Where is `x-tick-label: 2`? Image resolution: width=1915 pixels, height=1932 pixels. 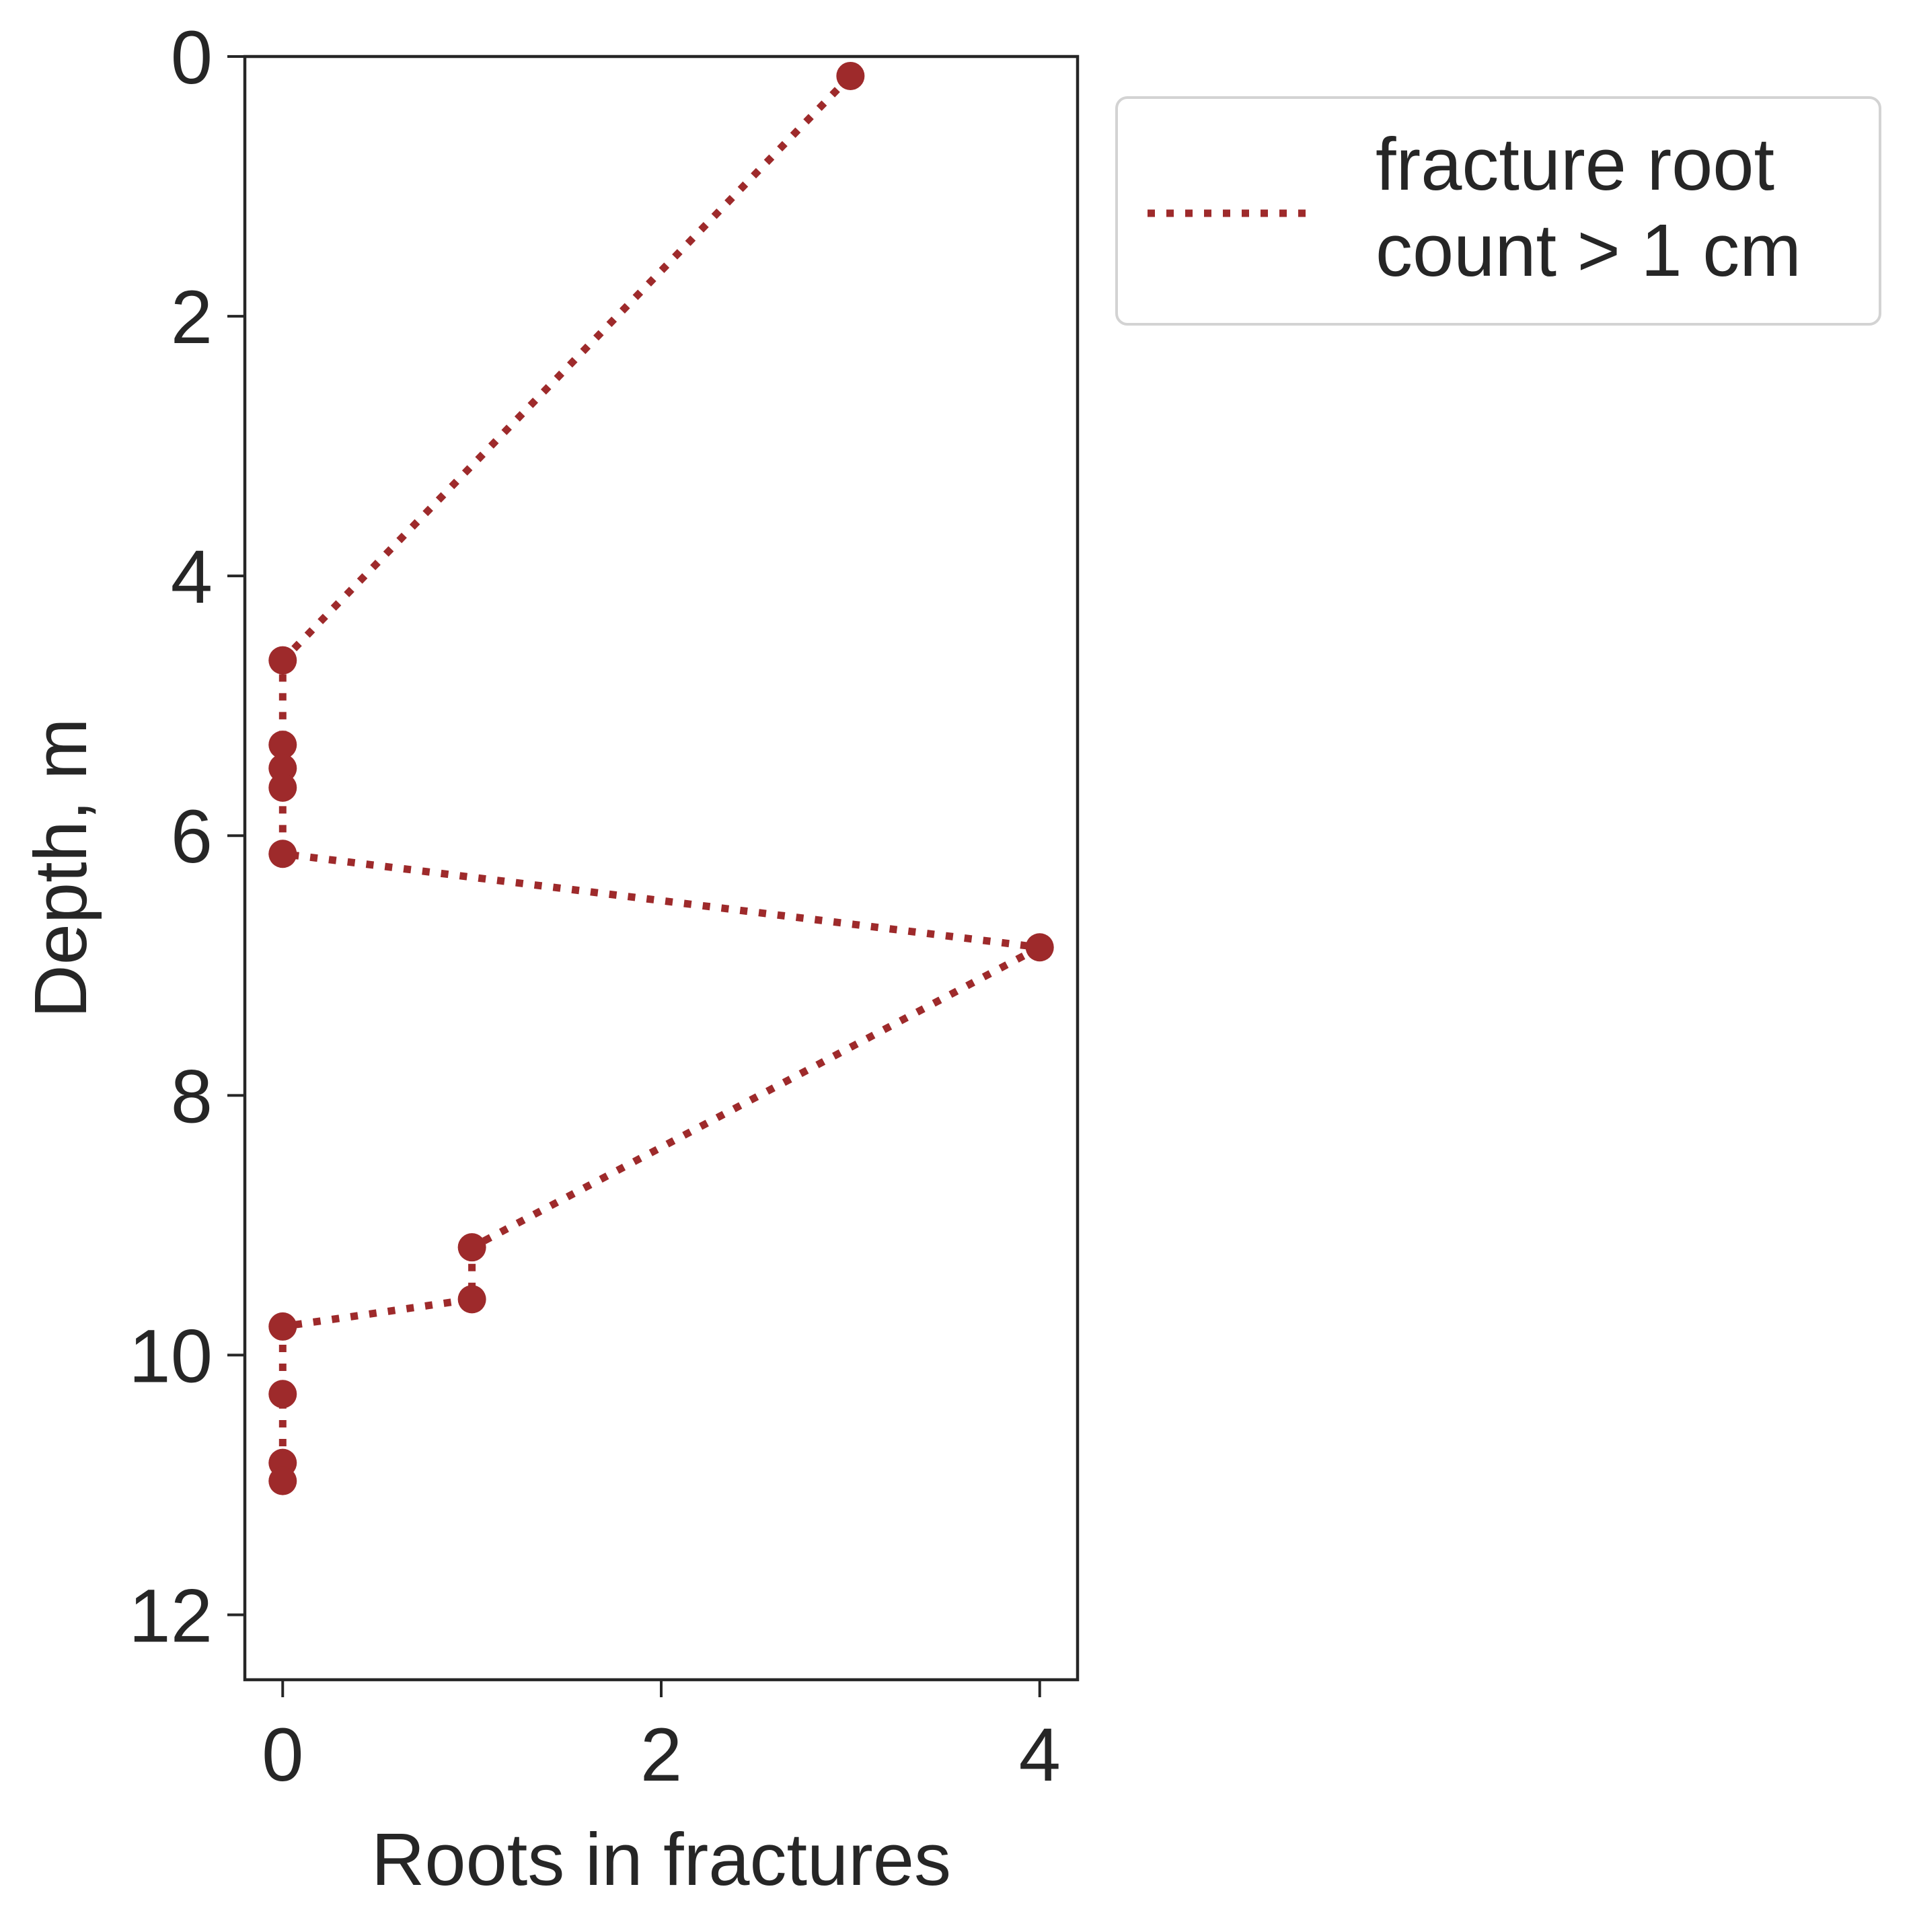 x-tick-label: 2 is located at coordinates (661, 1755).